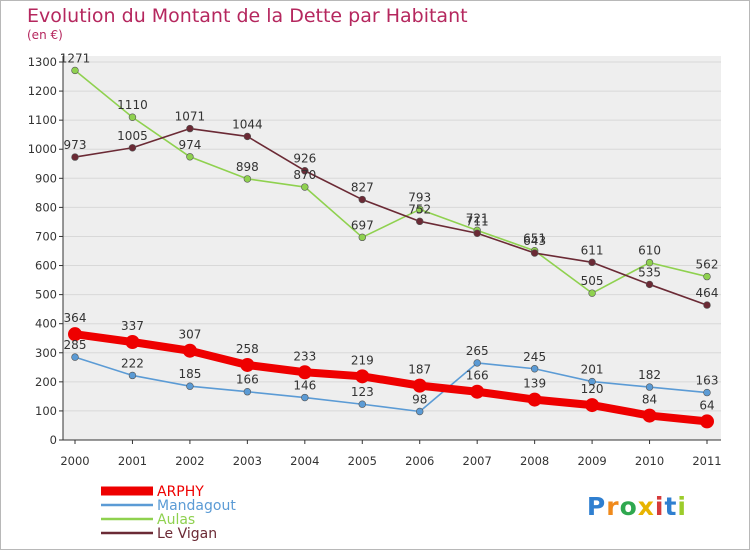  What do you see at coordinates (419, 461) in the screenshot?
I see `x-tick-label: 2006` at bounding box center [419, 461].